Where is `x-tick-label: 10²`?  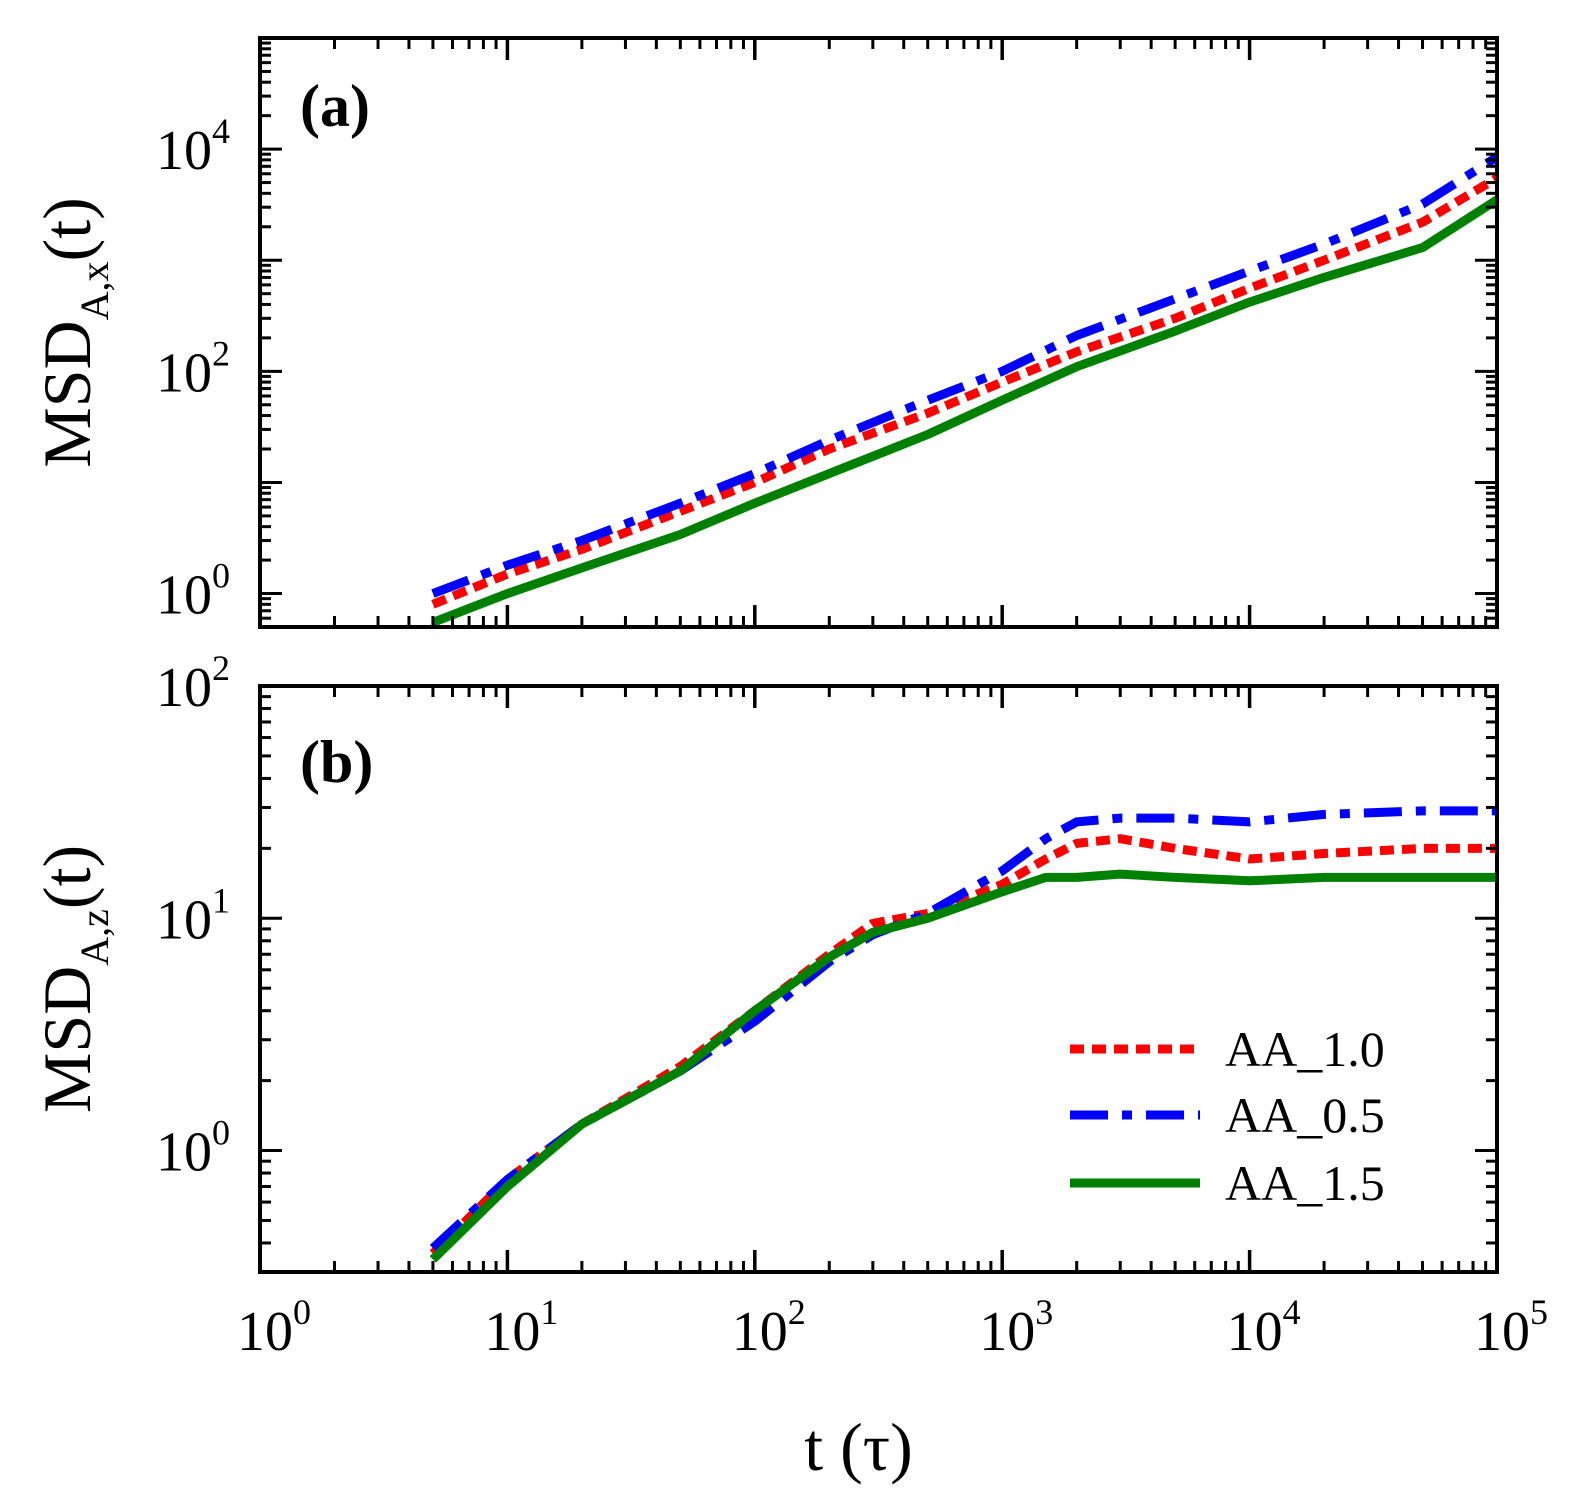 x-tick-label: 10² is located at coordinates (769, 1327).